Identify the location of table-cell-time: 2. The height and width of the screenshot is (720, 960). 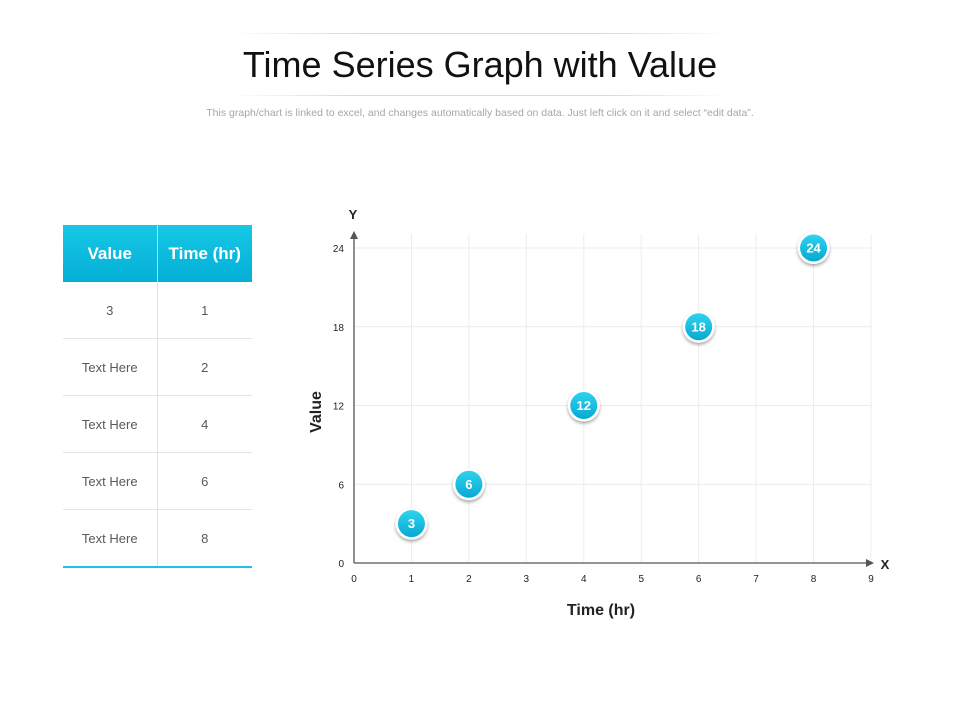
(204, 367).